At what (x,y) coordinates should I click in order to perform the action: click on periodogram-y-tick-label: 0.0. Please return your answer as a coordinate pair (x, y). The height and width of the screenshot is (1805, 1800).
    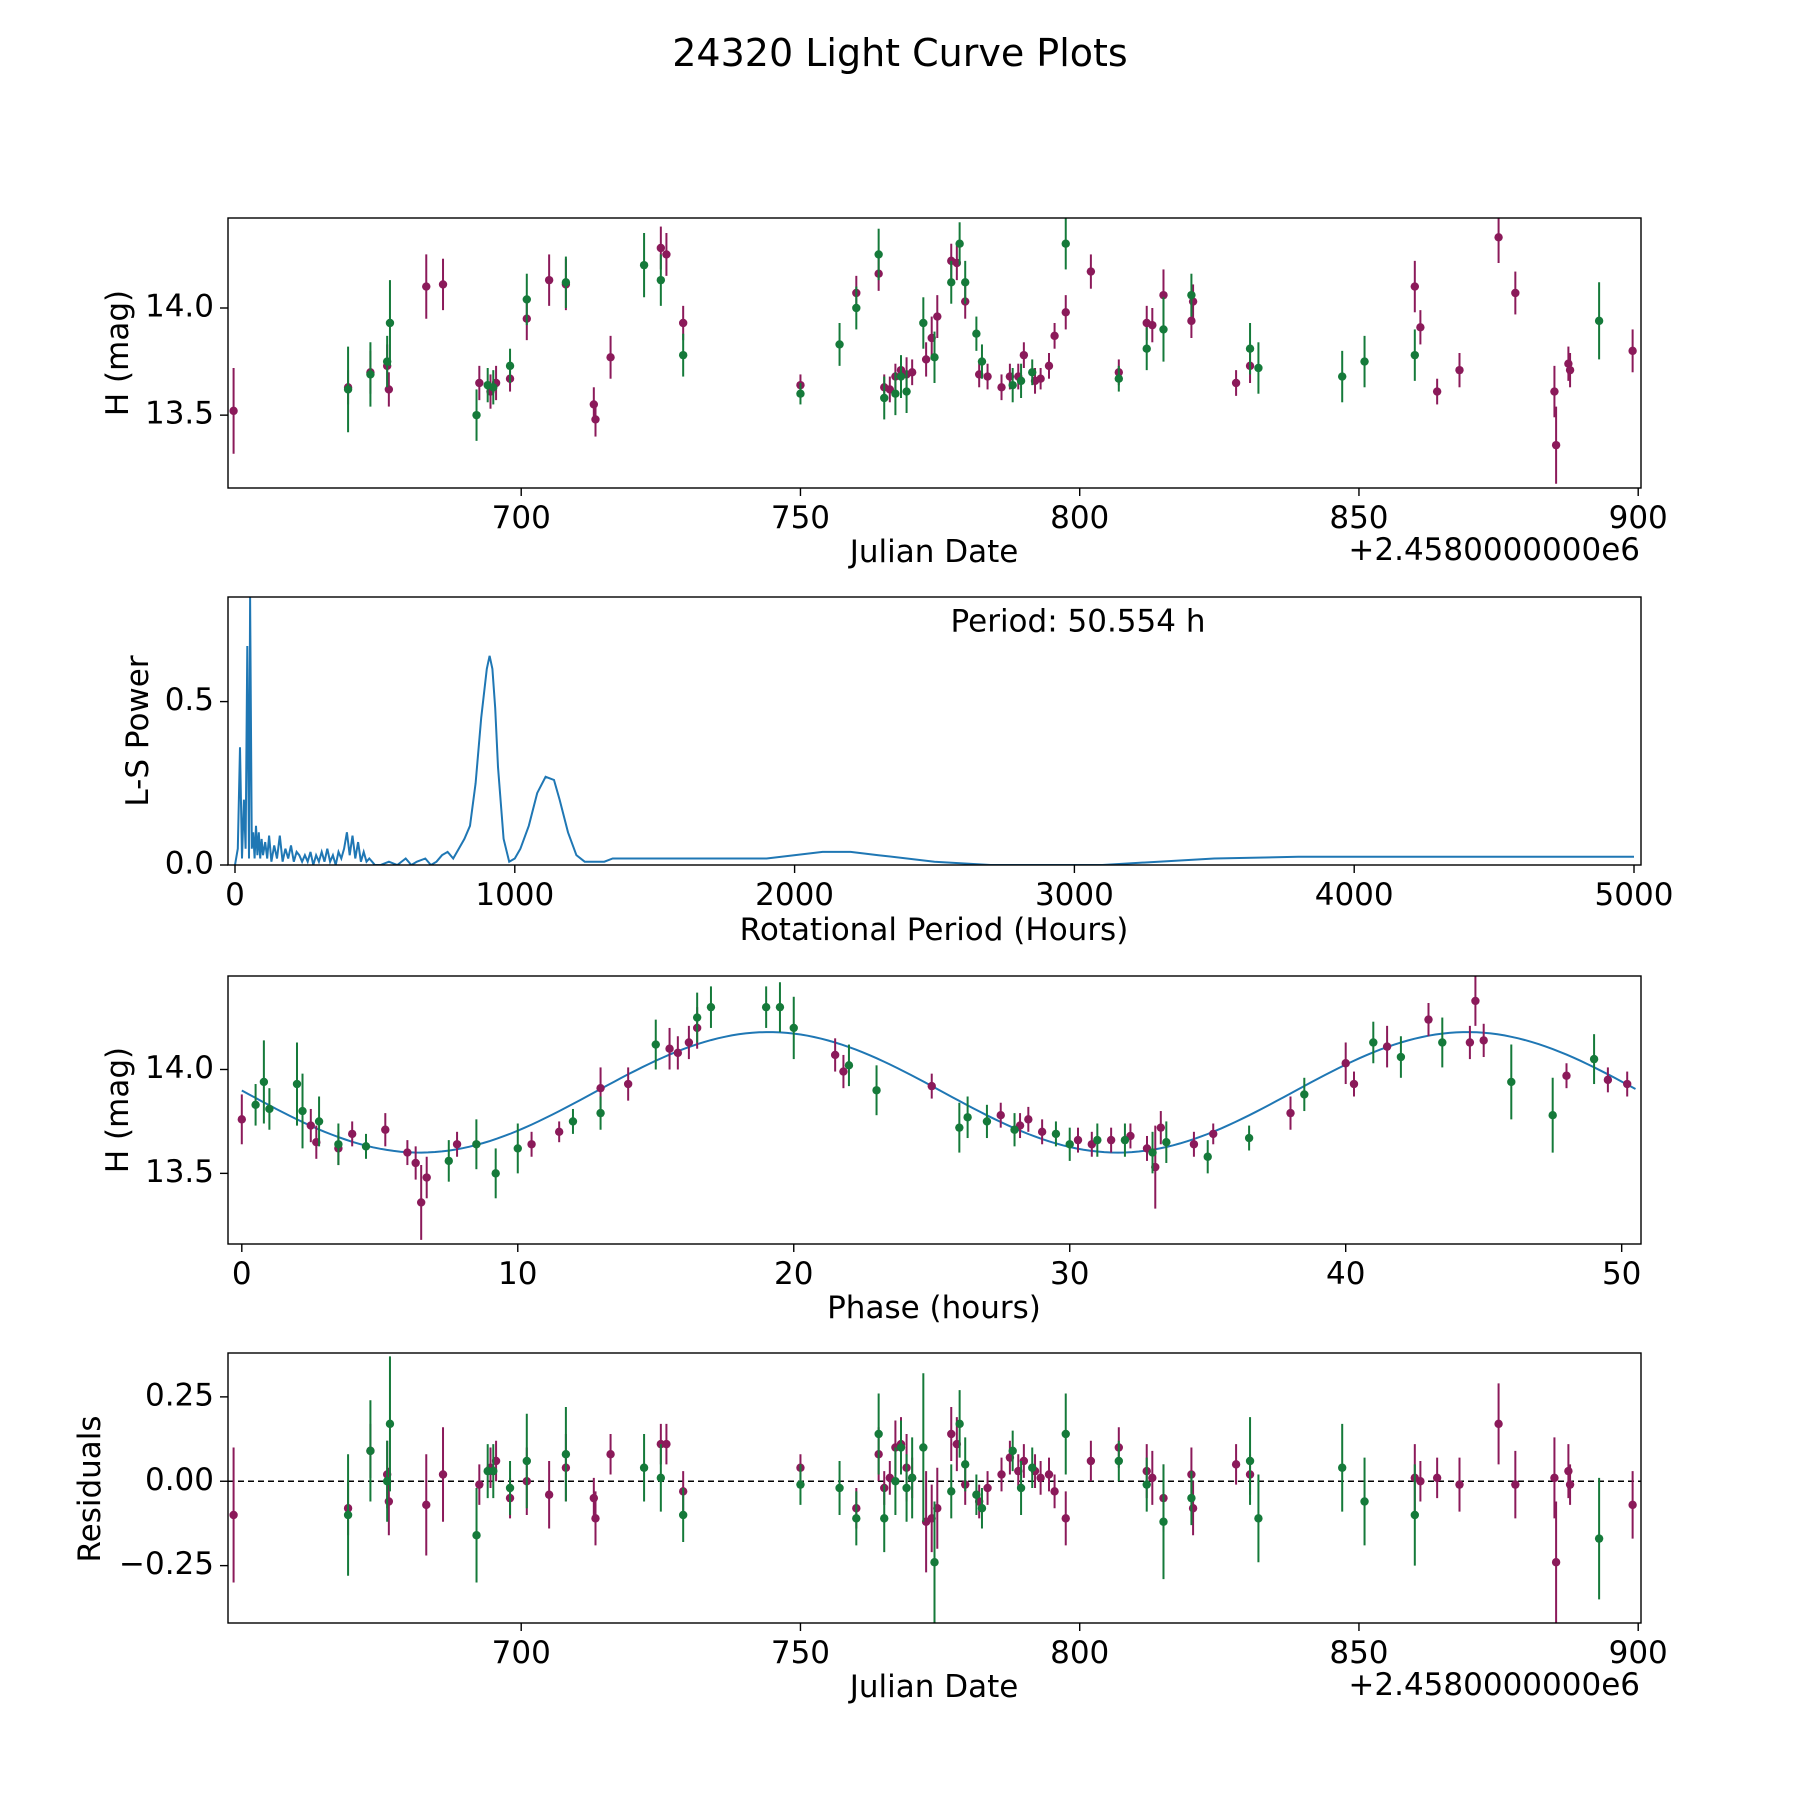
    Looking at the image, I should click on (189, 864).